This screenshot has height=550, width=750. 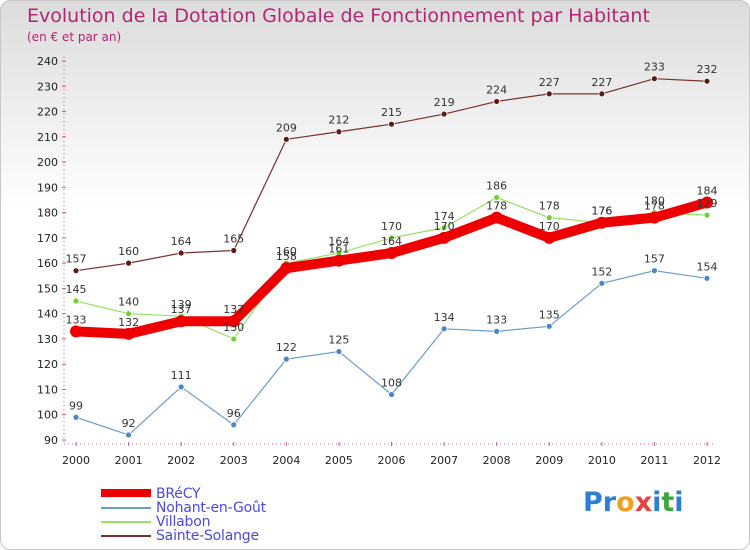 I want to click on data-label: 209, so click(x=286, y=127).